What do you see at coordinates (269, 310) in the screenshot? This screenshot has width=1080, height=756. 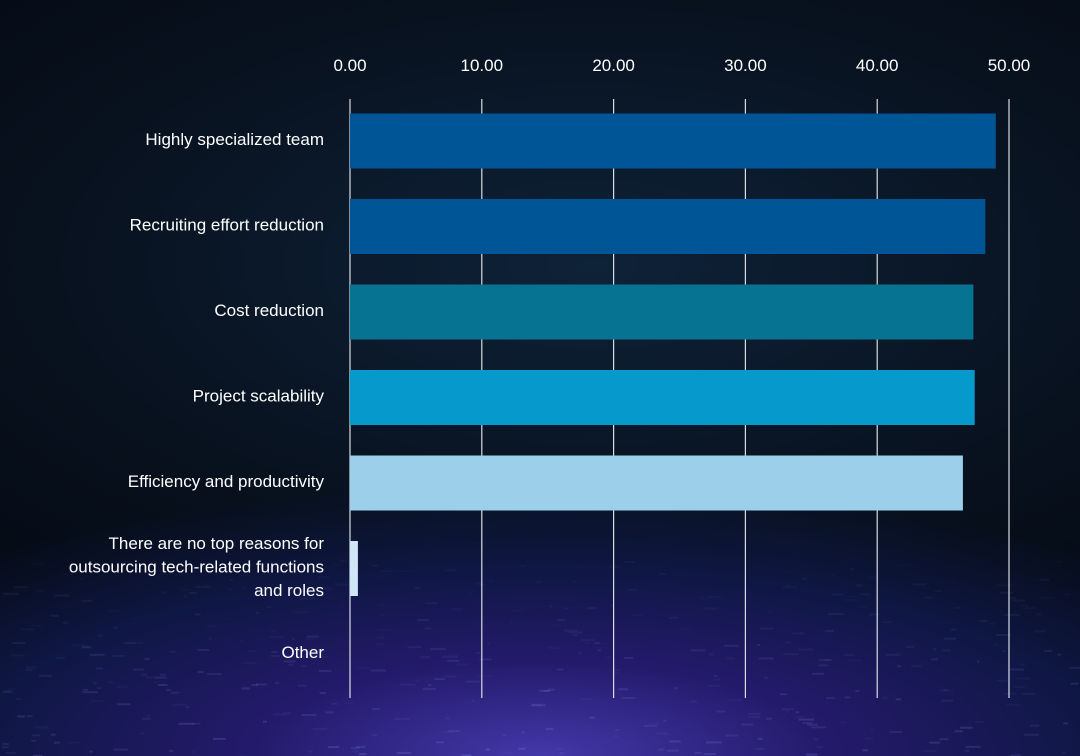 I see `category-label-line: Cost reduction` at bounding box center [269, 310].